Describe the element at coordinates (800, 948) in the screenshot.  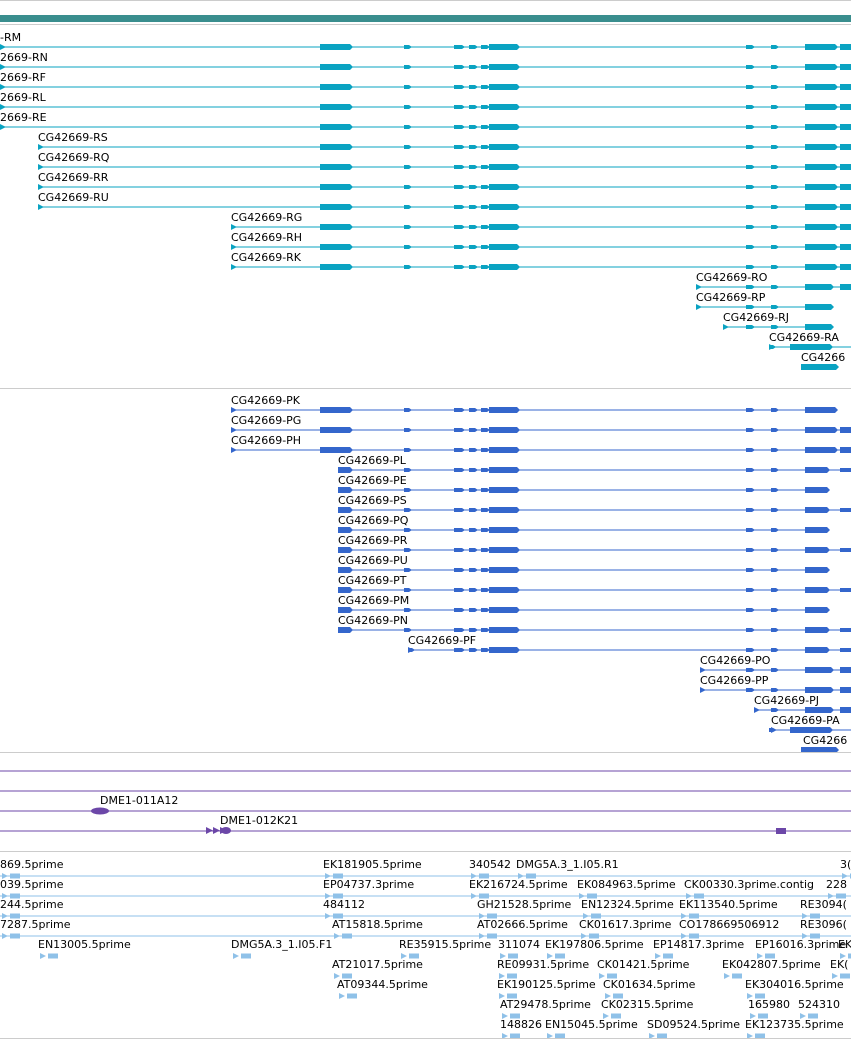
I see `est-ep16016-3prime: EP16016.3prime` at that location.